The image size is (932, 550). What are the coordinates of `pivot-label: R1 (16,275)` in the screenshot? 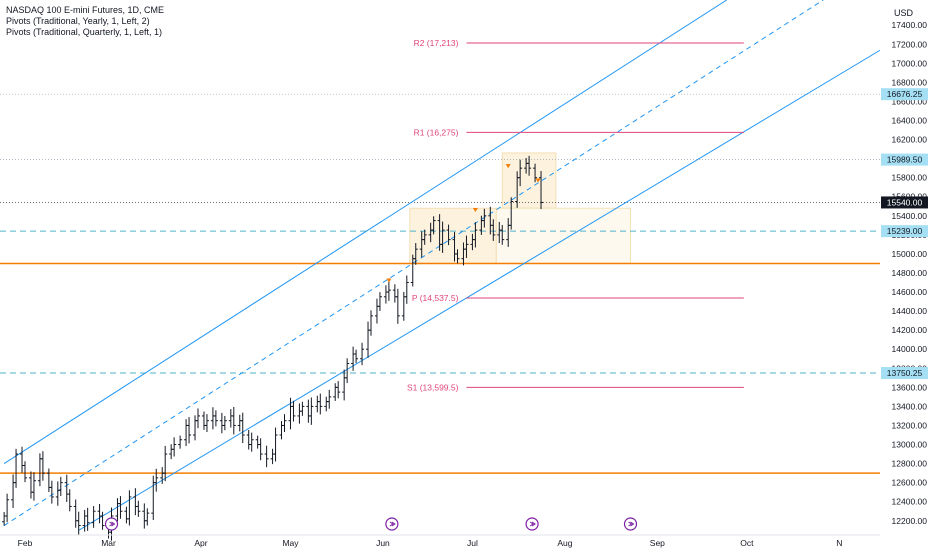 It's located at (436, 132).